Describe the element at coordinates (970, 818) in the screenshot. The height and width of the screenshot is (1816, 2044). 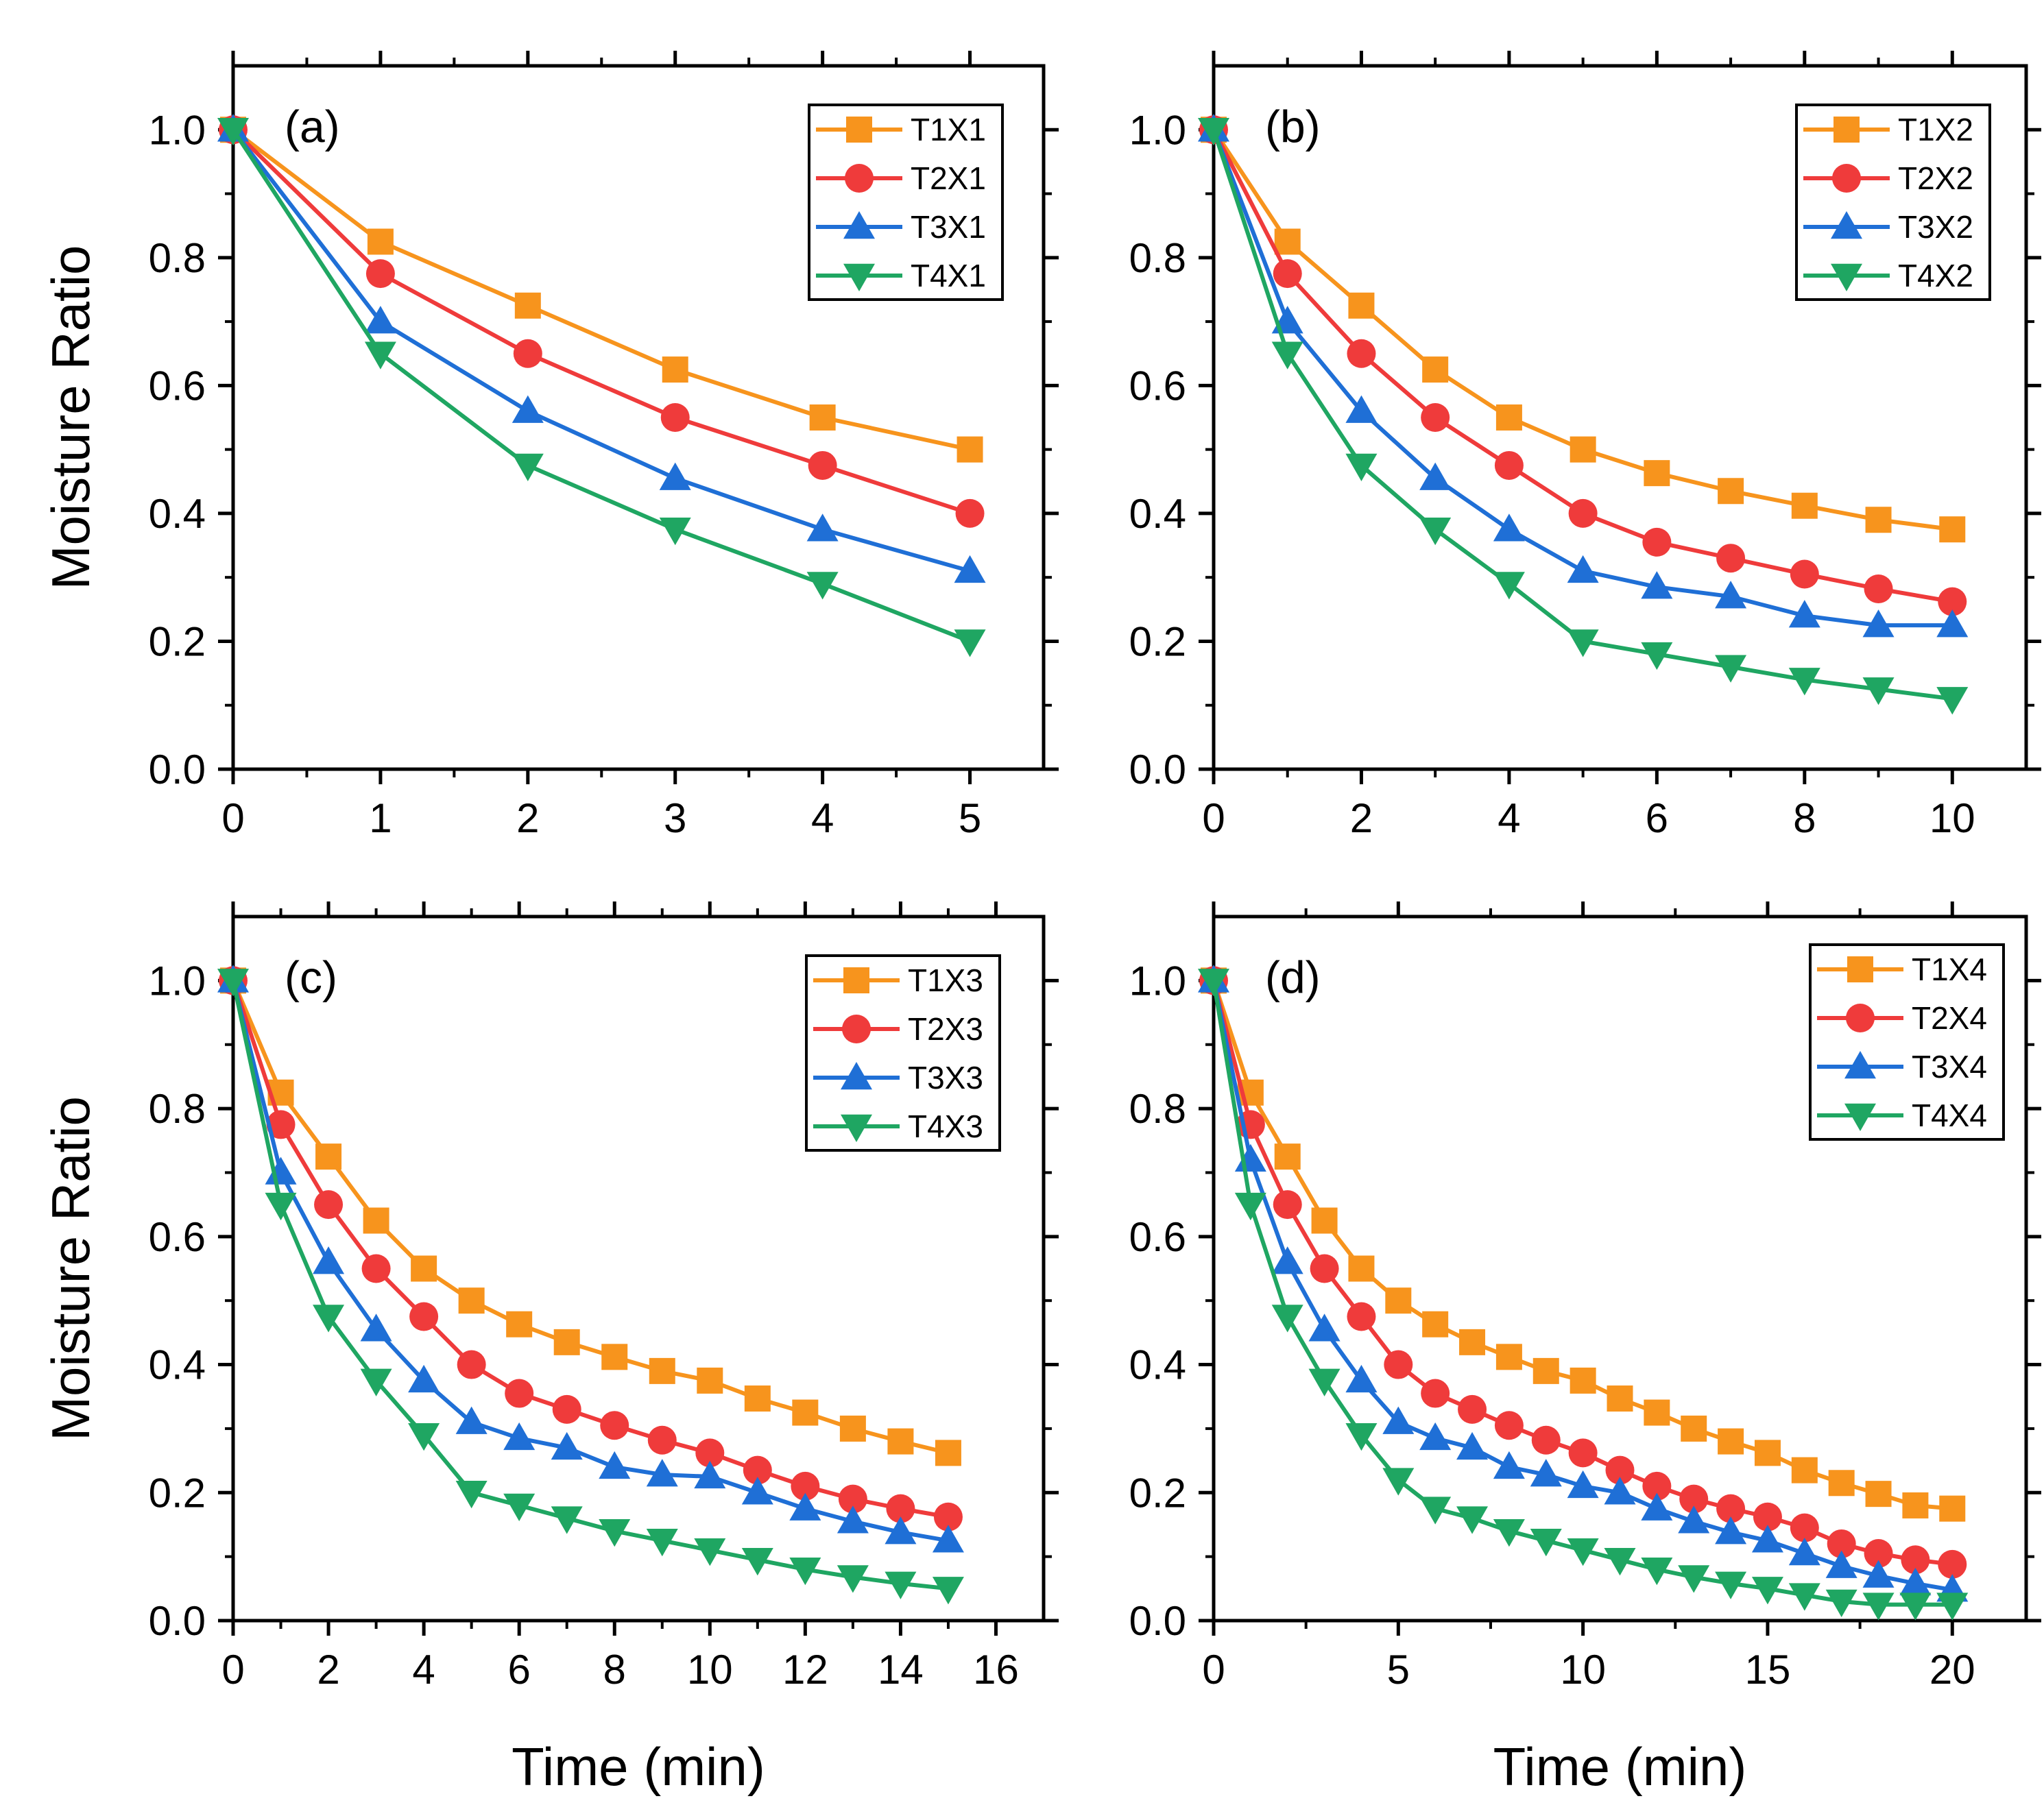
I see `x-tick-label: 5` at that location.